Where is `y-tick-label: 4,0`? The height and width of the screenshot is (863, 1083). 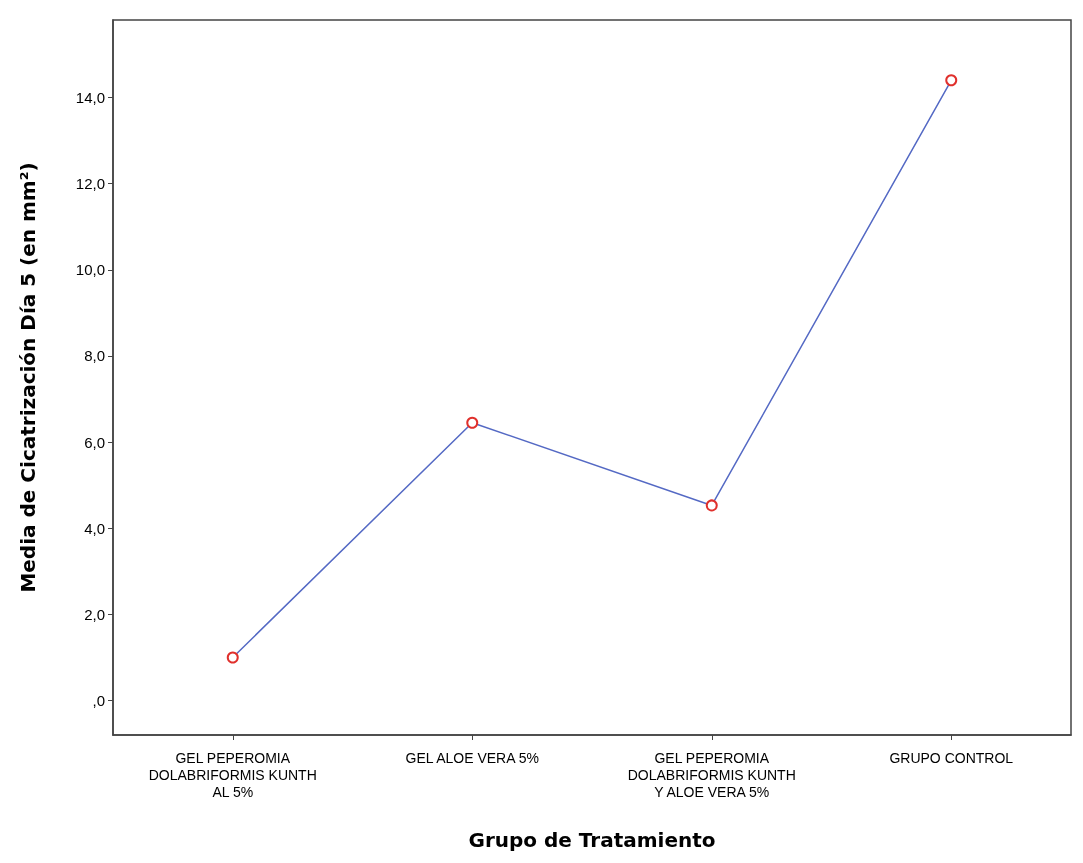
y-tick-label: 4,0 is located at coordinates (94, 528).